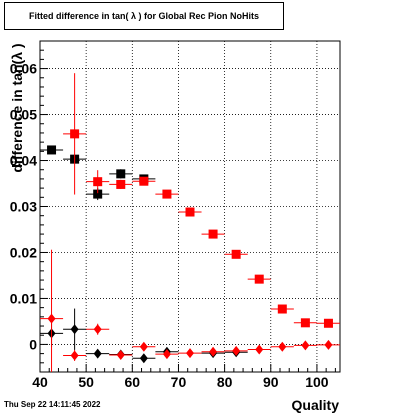 The width and height of the screenshot is (400, 414). What do you see at coordinates (271, 382) in the screenshot?
I see `x-tick-label: 90` at bounding box center [271, 382].